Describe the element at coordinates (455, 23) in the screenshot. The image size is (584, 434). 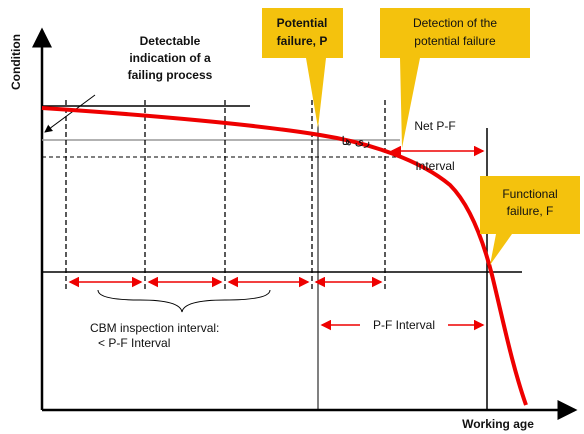
I see `label-line: Detection of the` at that location.